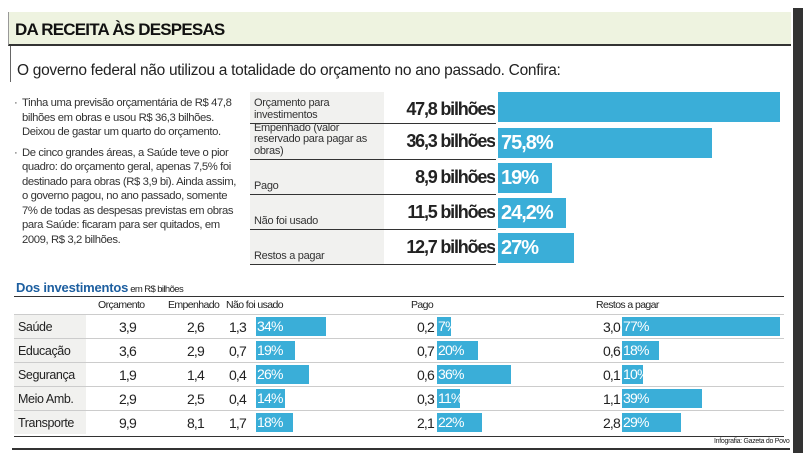 This screenshot has width=805, height=453. I want to click on bar-pago: 20%, so click(457, 350).